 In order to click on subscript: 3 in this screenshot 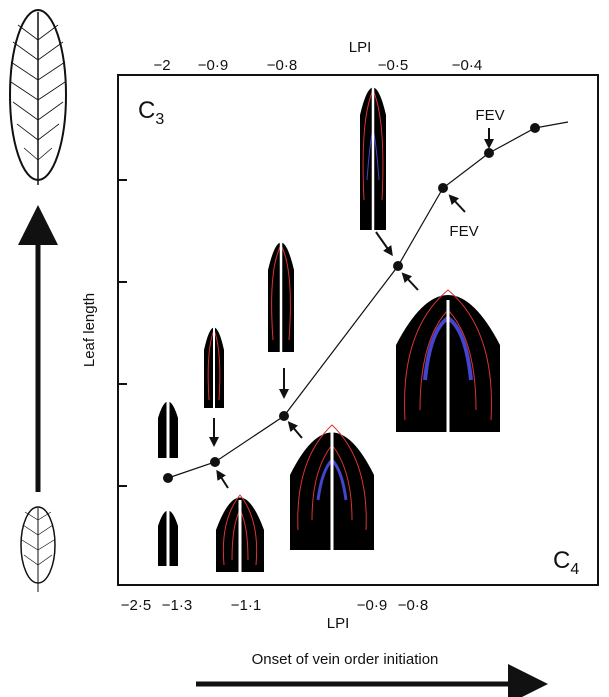, I will do `click(159, 119)`.